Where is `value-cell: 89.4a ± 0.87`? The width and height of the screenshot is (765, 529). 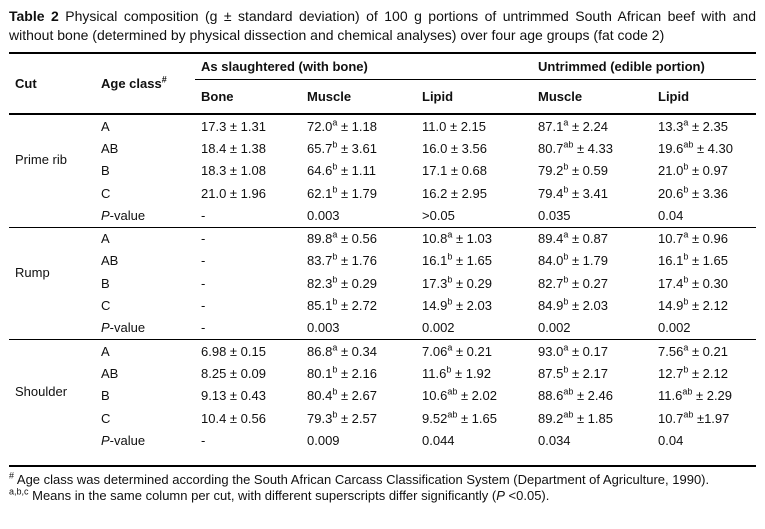 value-cell: 89.4a ± 0.87 is located at coordinates (592, 238).